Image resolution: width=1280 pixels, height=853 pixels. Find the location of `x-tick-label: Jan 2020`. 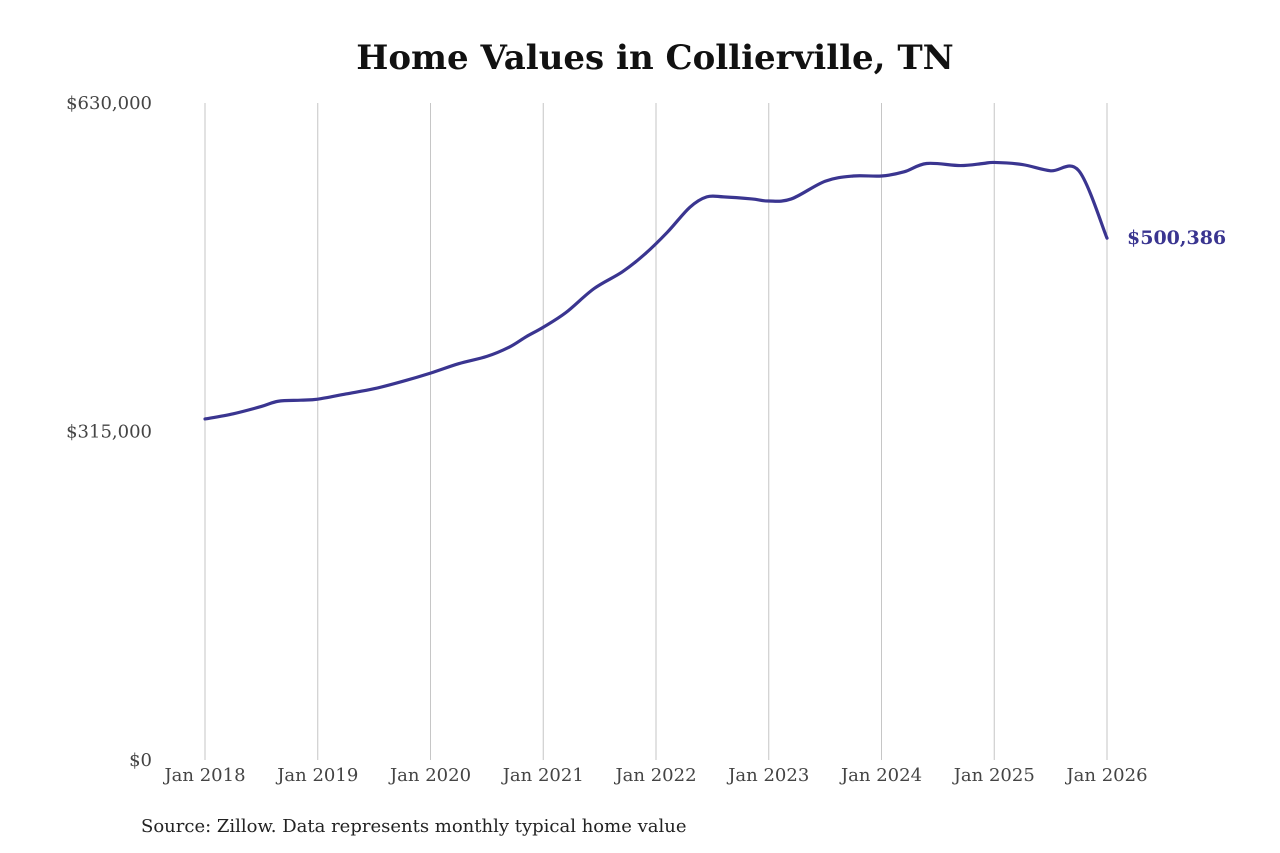

x-tick-label: Jan 2020 is located at coordinates (429, 775).